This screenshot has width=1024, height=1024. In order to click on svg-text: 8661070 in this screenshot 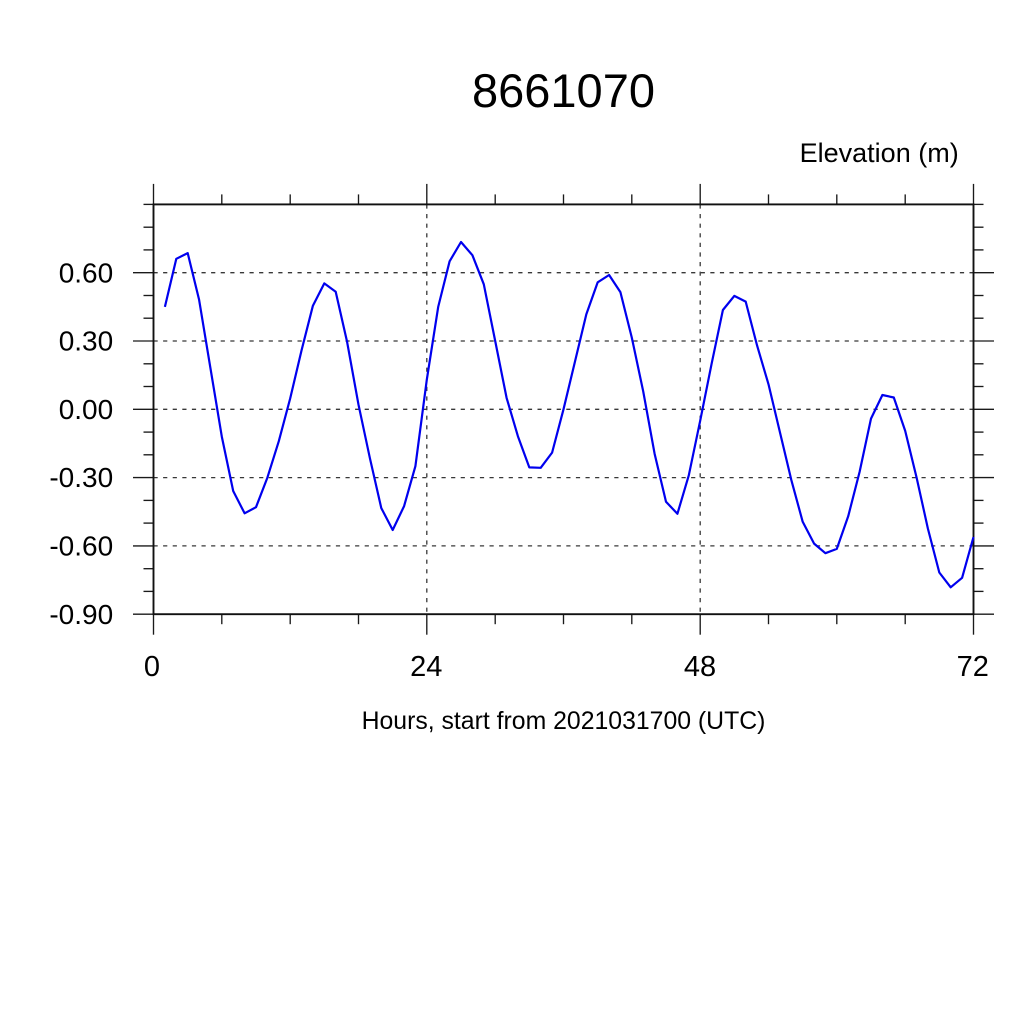, I will do `click(563, 90)`.